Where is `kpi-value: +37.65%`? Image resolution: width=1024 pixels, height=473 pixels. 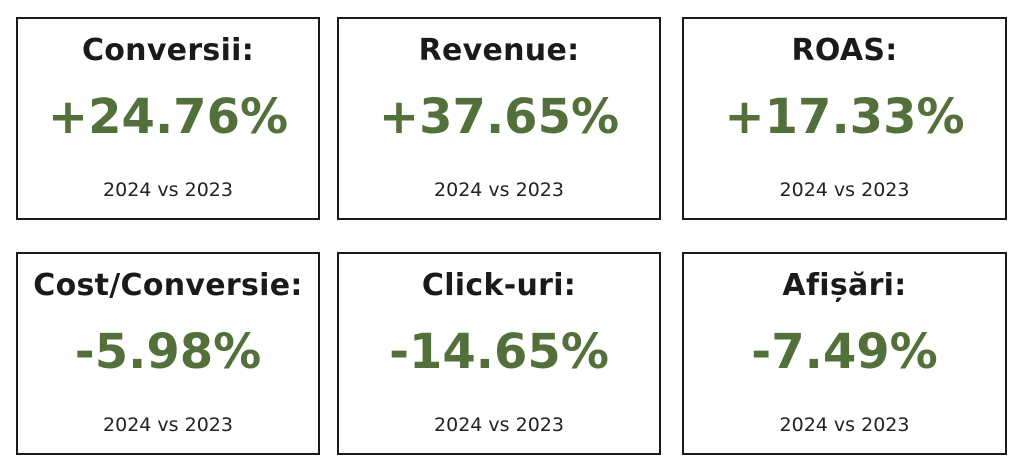
kpi-value: +37.65% is located at coordinates (499, 117).